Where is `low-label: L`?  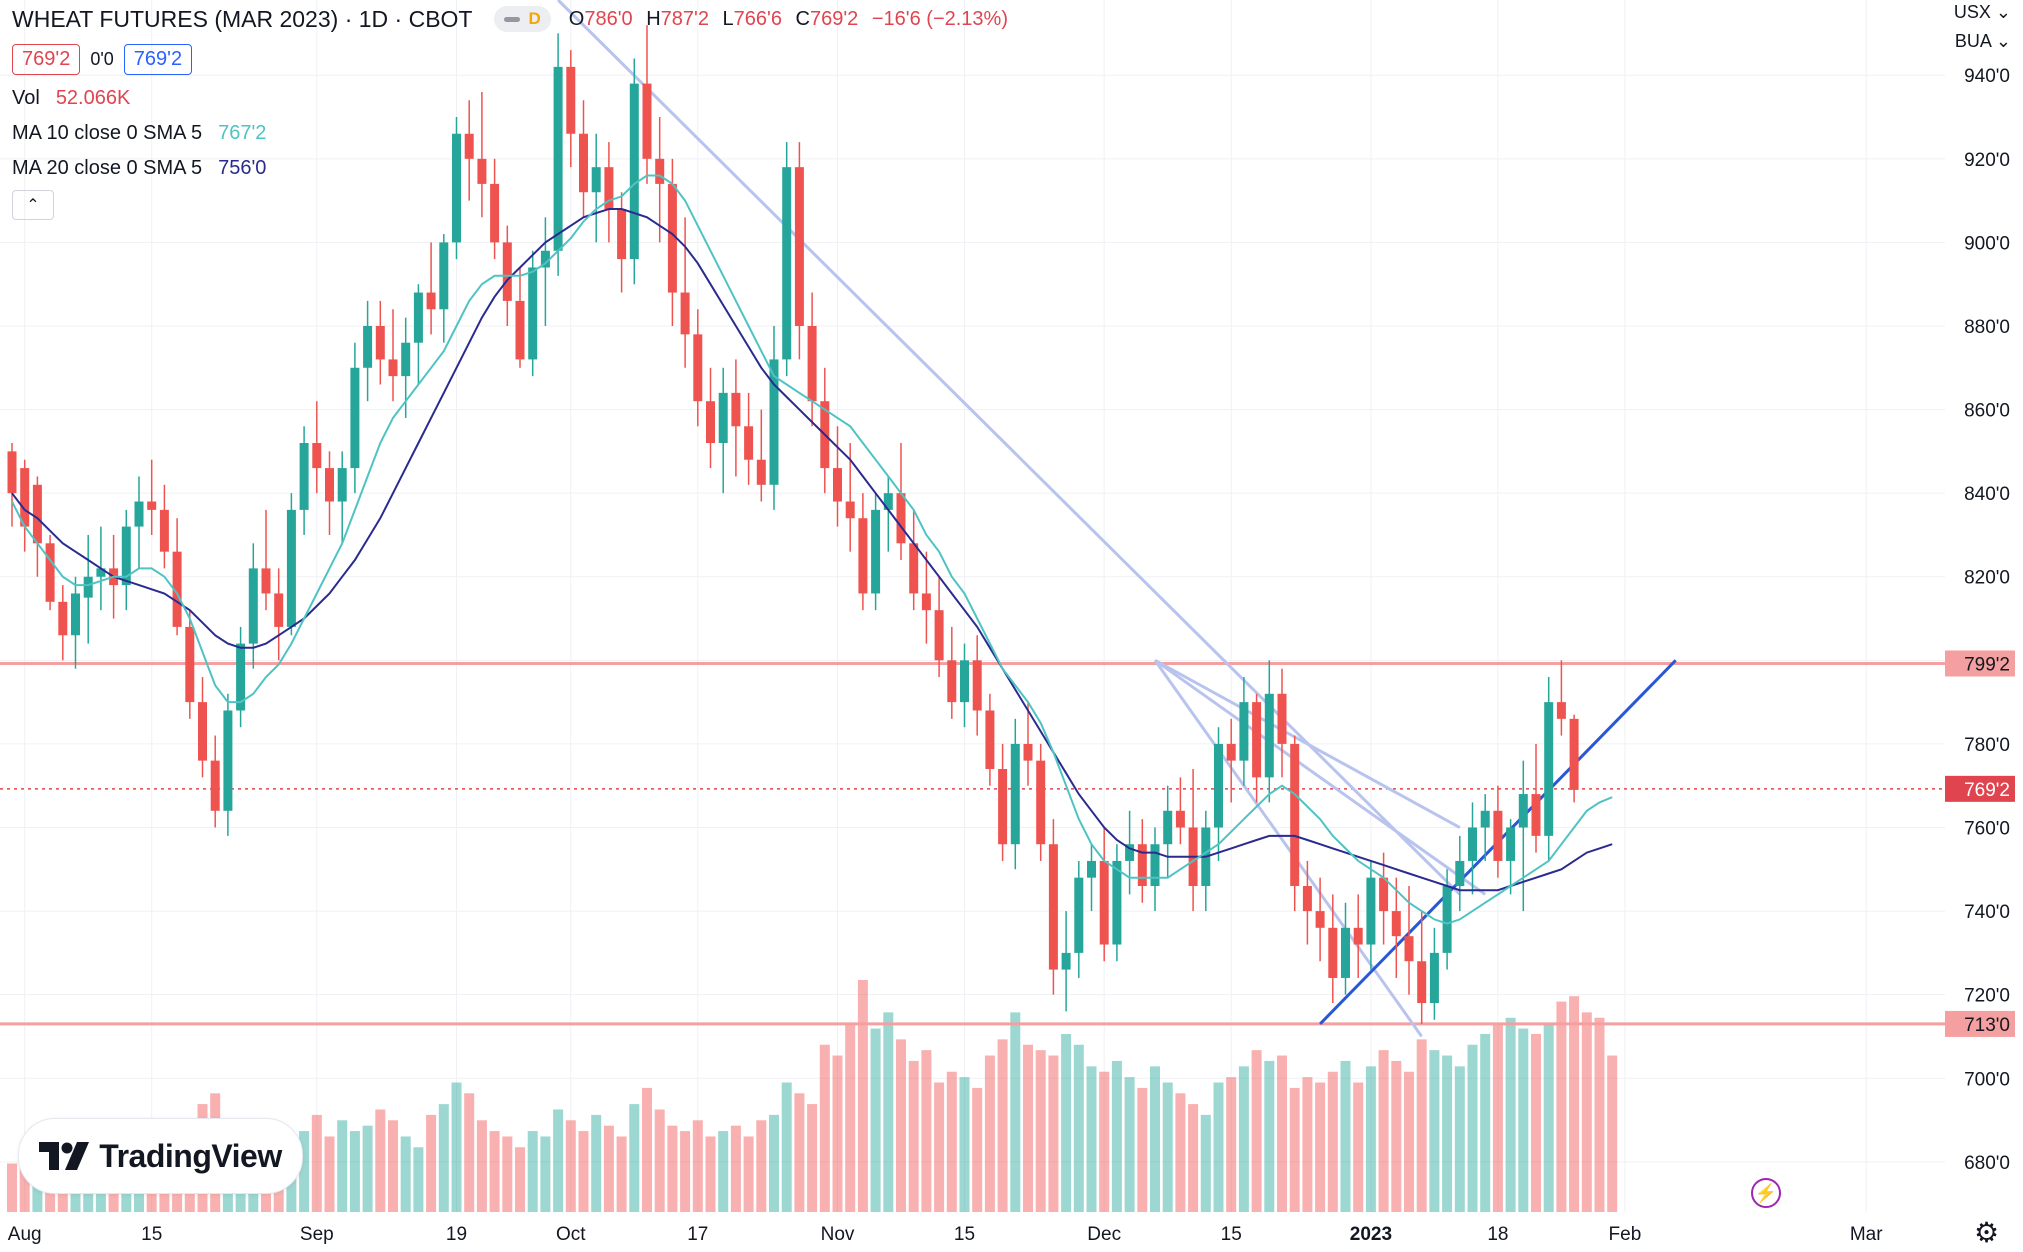 low-label: L is located at coordinates (728, 18).